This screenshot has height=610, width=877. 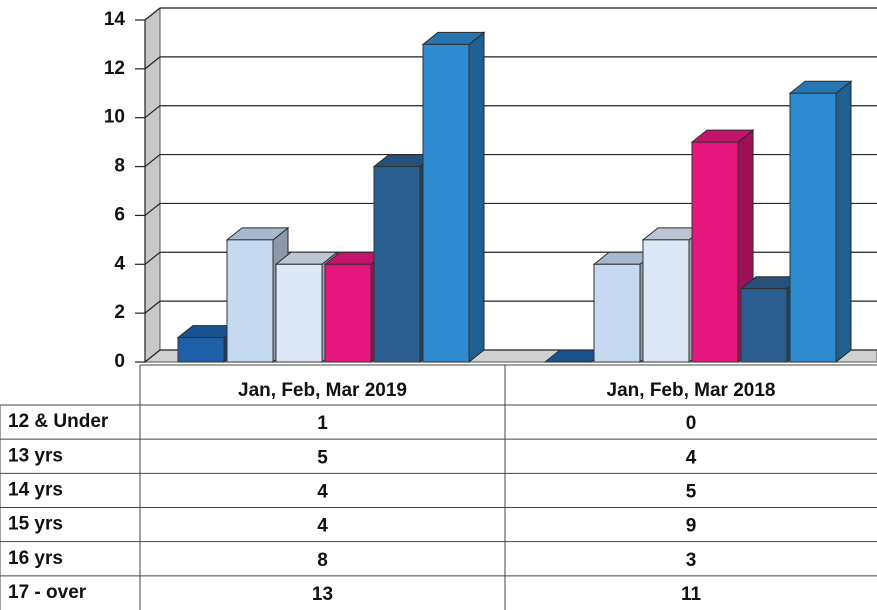 What do you see at coordinates (119, 166) in the screenshot?
I see `y-tick-label: 8` at bounding box center [119, 166].